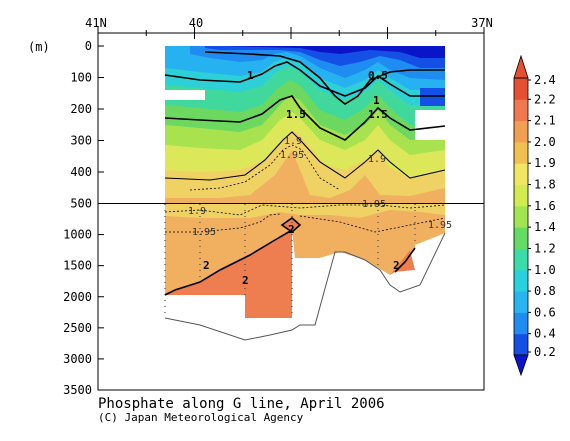 The width and height of the screenshot is (570, 441). I want to click on colorbar-label: 0.6, so click(545, 312).